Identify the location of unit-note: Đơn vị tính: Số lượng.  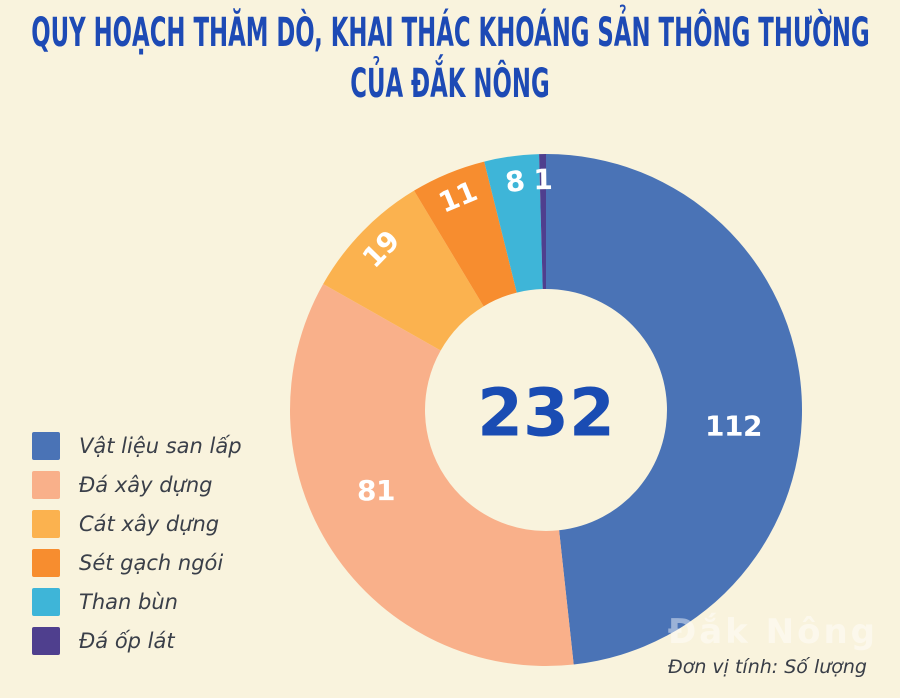
(767, 667).